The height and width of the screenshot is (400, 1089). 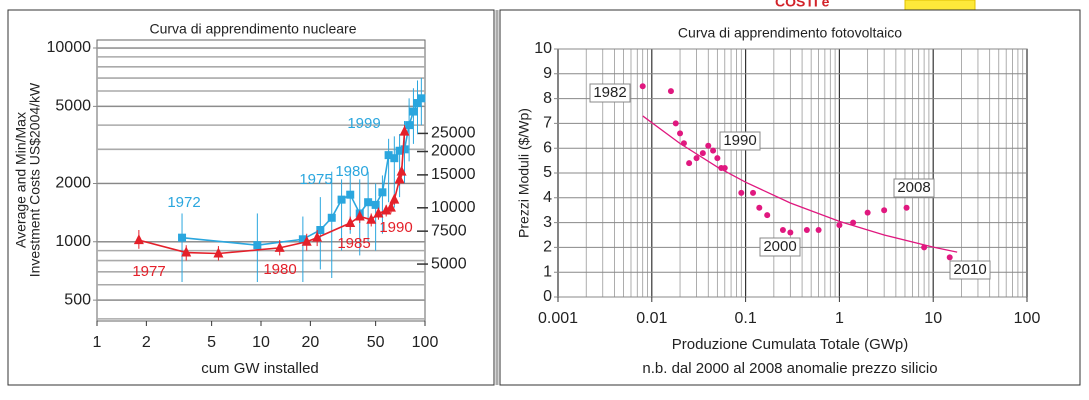 What do you see at coordinates (453, 151) in the screenshot?
I see `y2-tick-label: 20000` at bounding box center [453, 151].